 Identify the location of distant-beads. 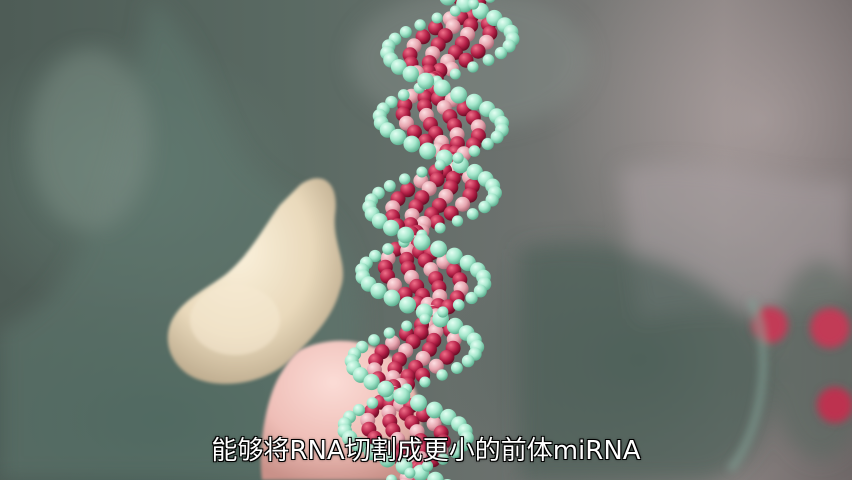
(789, 385).